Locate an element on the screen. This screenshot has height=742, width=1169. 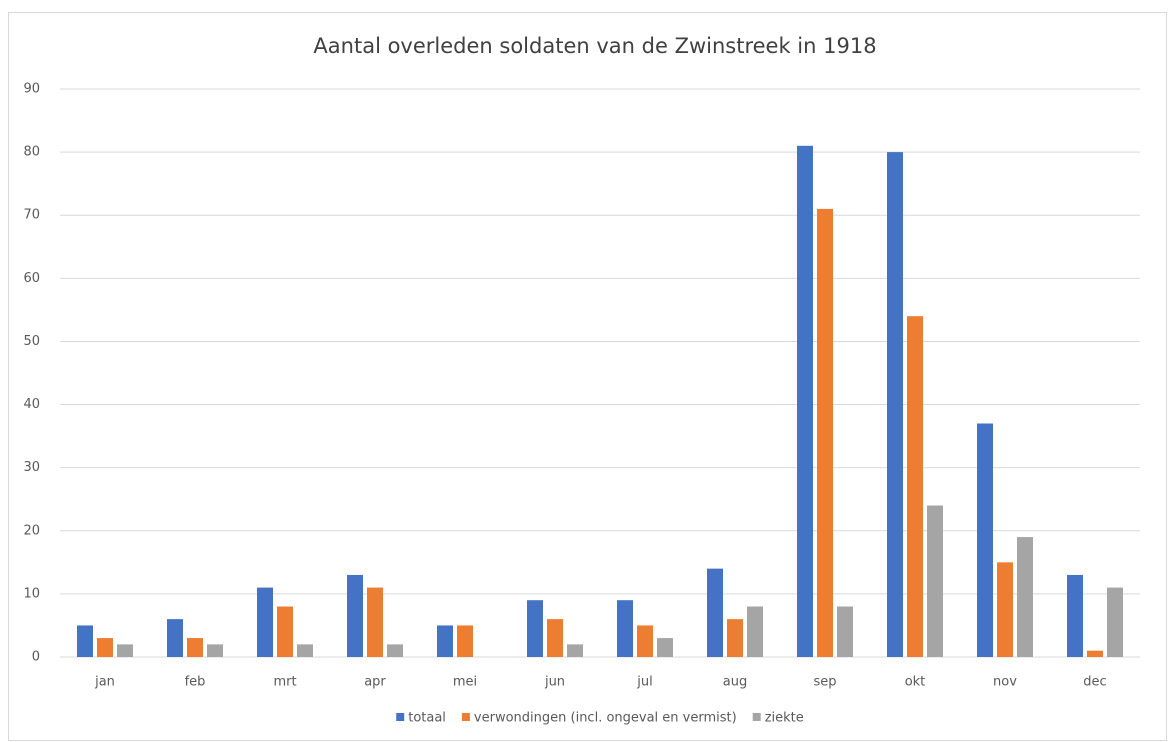
x-tick-label: mrt is located at coordinates (284, 682).